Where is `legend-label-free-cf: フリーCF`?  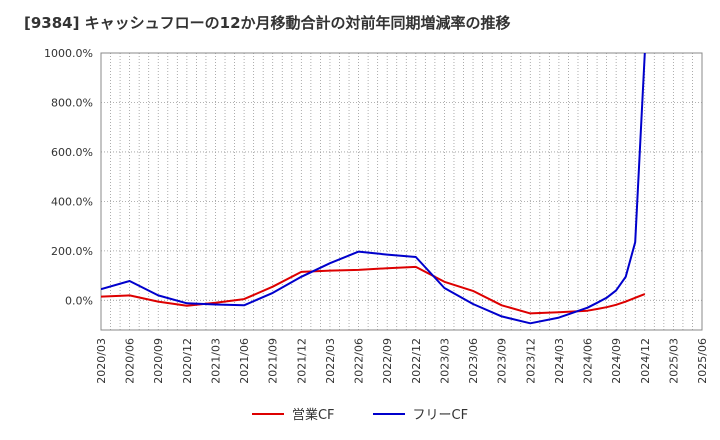
legend-label-free-cf: フリーCF is located at coordinates (440, 415).